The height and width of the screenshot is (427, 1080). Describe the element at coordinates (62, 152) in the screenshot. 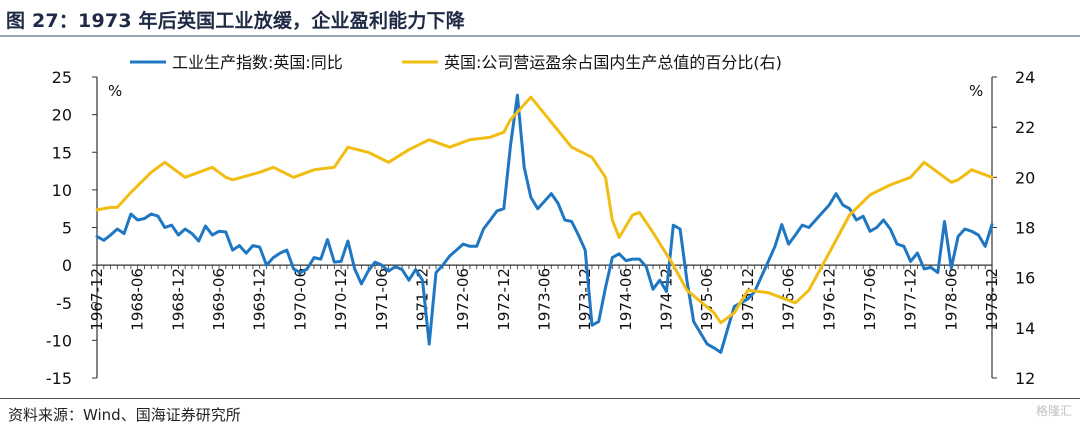

I see `left-y-tick-label: 15` at that location.